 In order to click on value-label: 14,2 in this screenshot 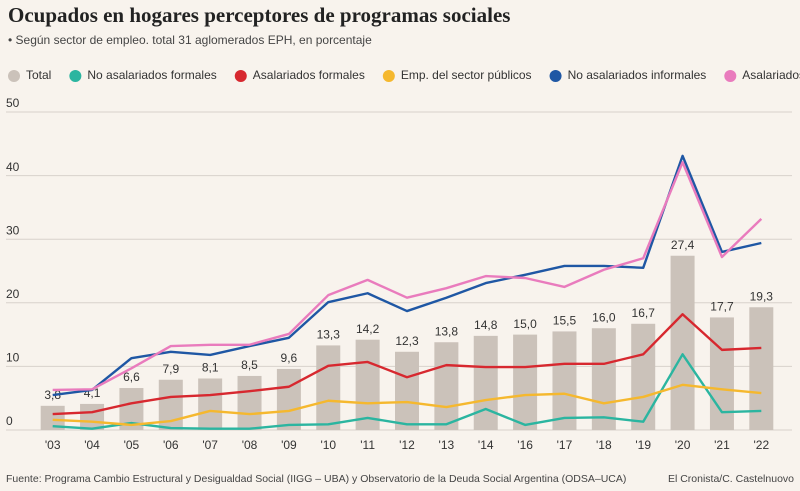, I will do `click(368, 329)`.